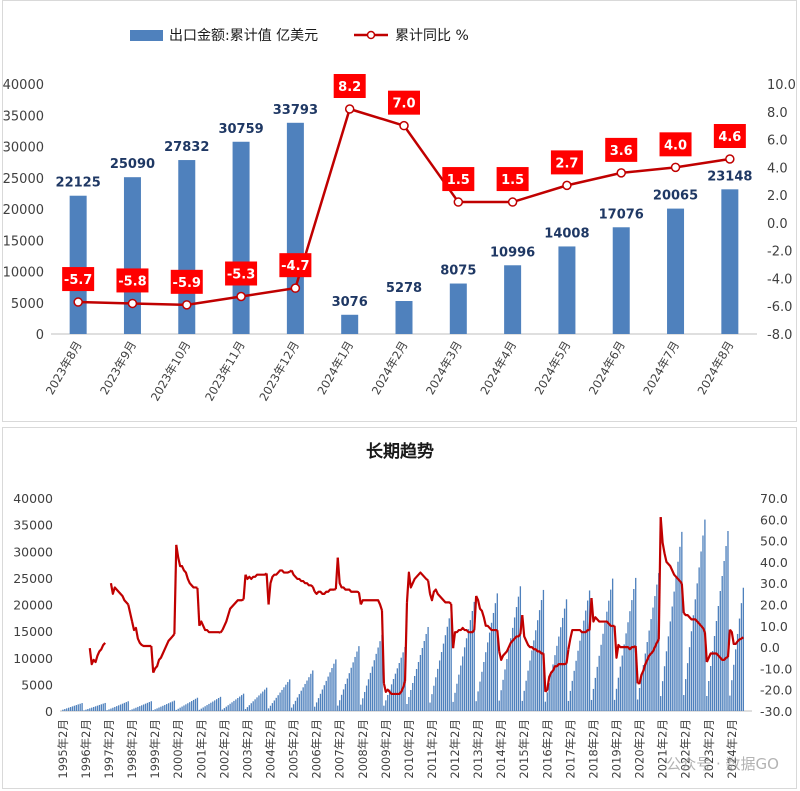  What do you see at coordinates (779, 335) in the screenshot?
I see `y-right-tick-label: -8.0` at bounding box center [779, 335].